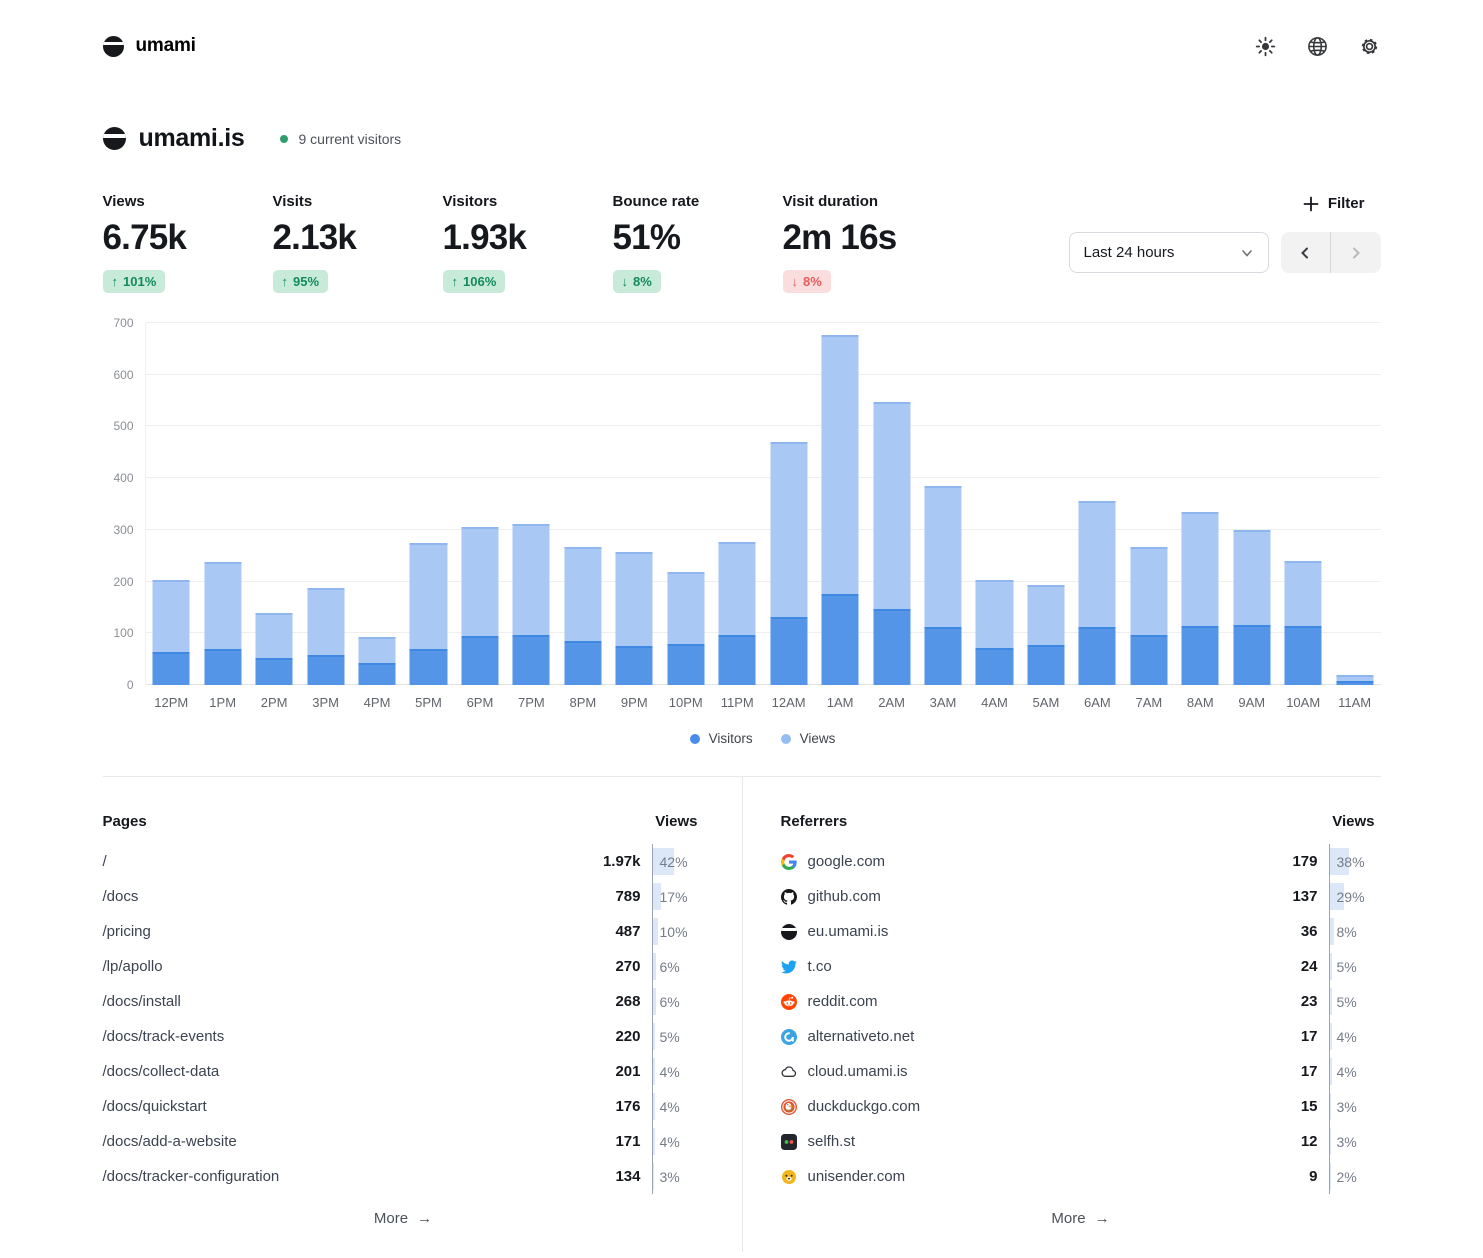 The width and height of the screenshot is (1483, 1258). What do you see at coordinates (1080, 1218) in the screenshot?
I see `referrers-more-button: More →` at bounding box center [1080, 1218].